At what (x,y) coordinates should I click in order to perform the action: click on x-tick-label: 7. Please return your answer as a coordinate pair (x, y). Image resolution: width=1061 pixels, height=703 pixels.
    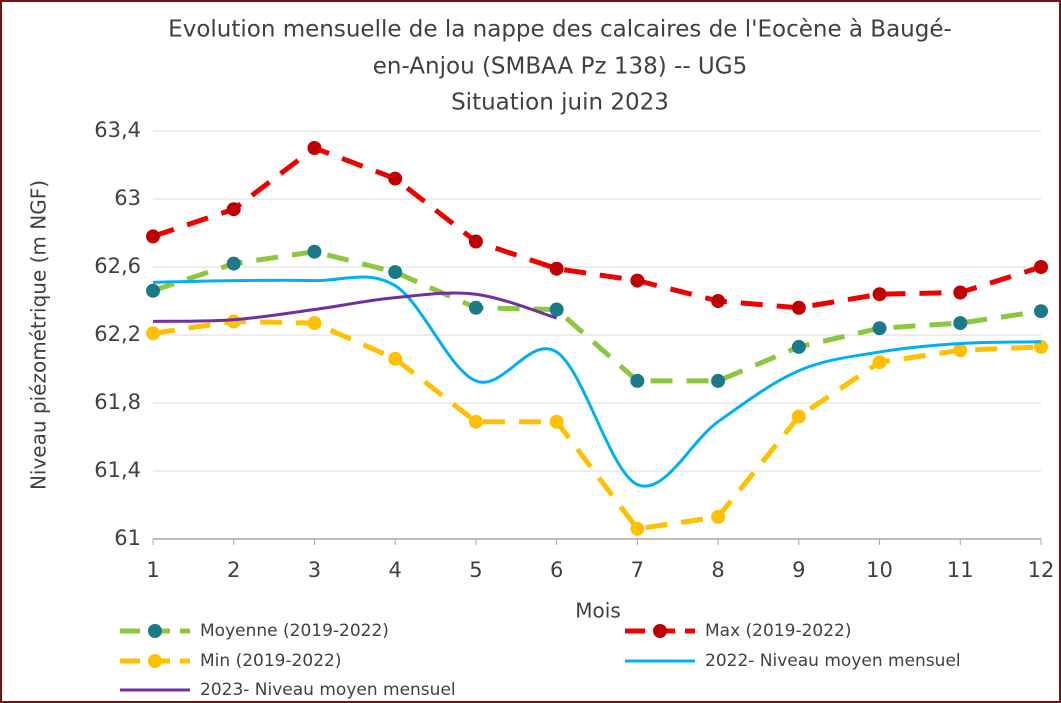
    Looking at the image, I should click on (637, 570).